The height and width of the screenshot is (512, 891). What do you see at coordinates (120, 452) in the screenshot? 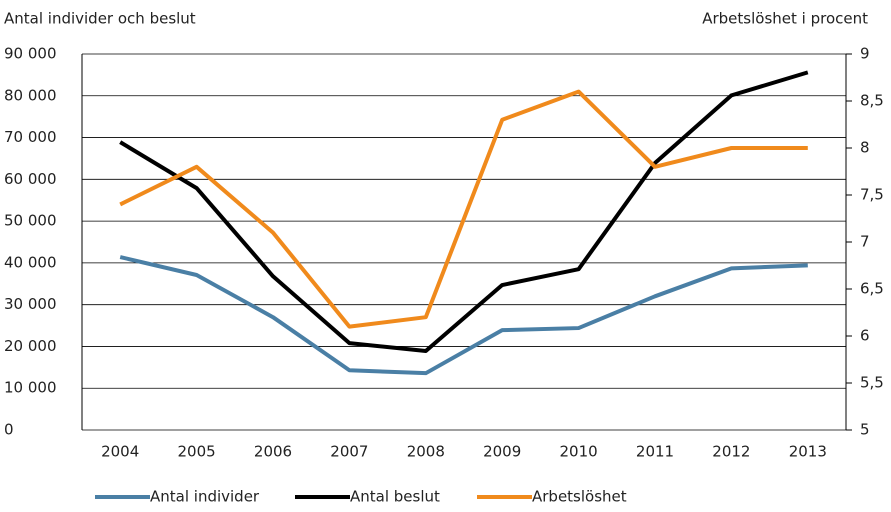
I see `x-tick-label: 2004` at bounding box center [120, 452].